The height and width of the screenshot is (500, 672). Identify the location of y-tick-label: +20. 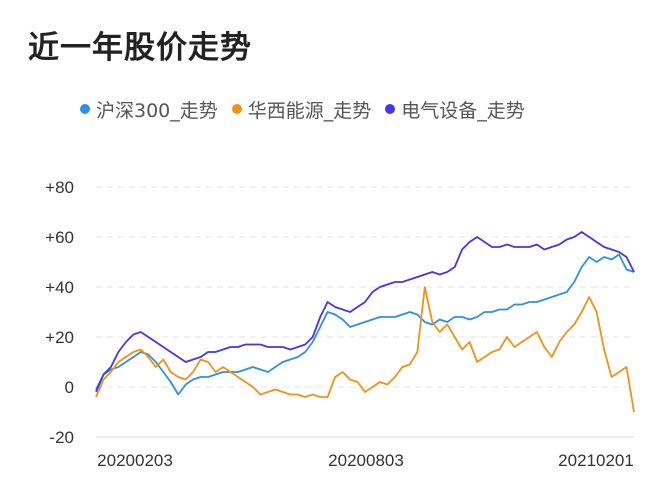
(59, 337).